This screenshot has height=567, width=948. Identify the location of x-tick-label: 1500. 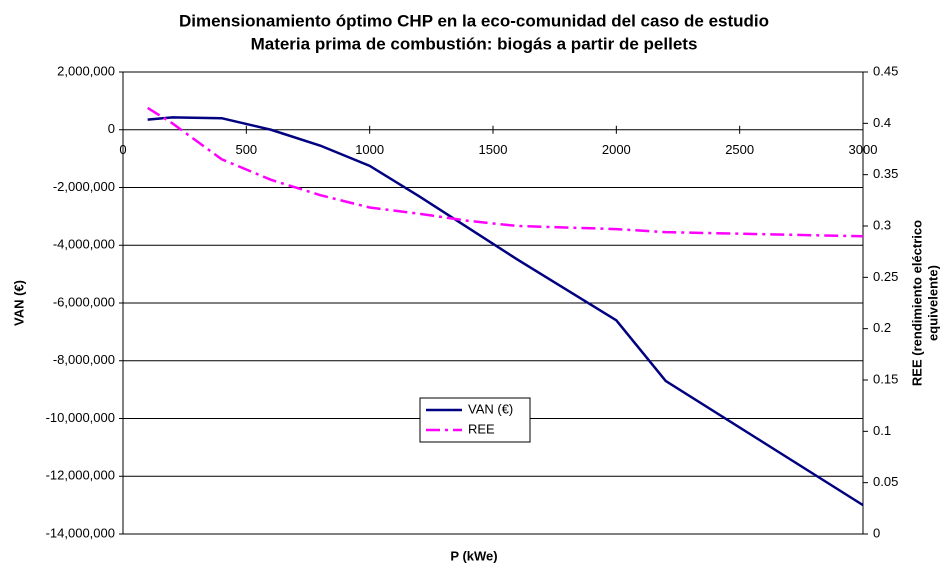
(493, 149).